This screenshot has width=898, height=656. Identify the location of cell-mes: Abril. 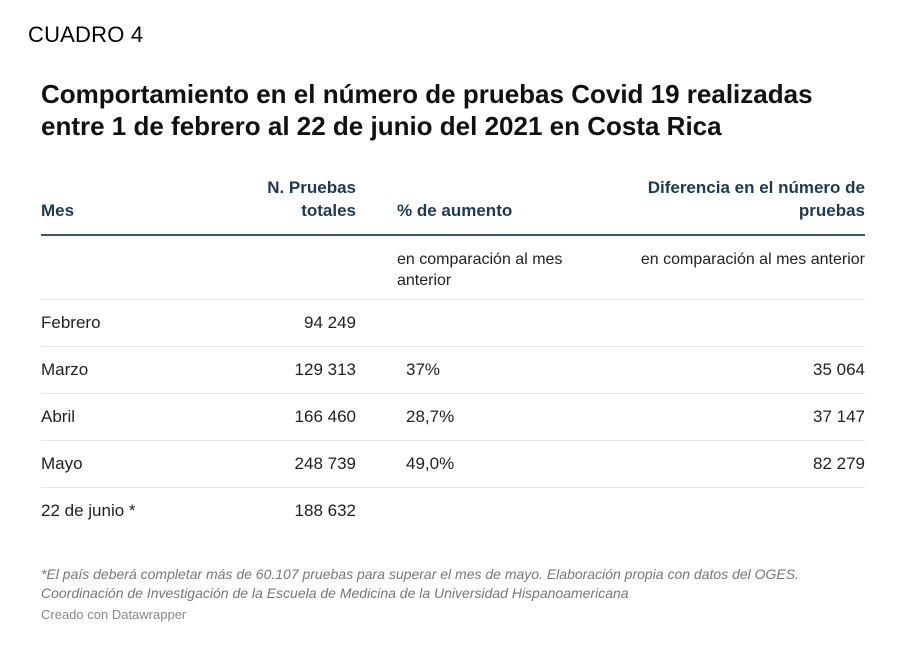
(141, 417).